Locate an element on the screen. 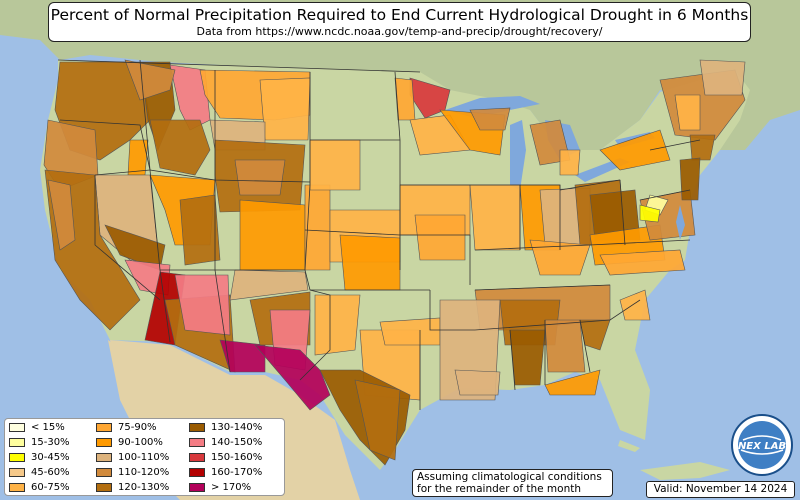 Image resolution: width=800 pixels, height=500 pixels. florida-keys is located at coordinates (629, 446).